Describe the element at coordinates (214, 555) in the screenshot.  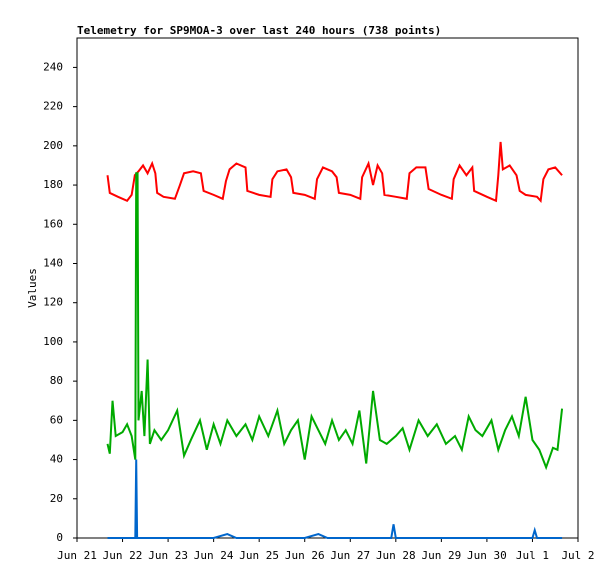
I see `x-tick-label: Jun 24` at that location.